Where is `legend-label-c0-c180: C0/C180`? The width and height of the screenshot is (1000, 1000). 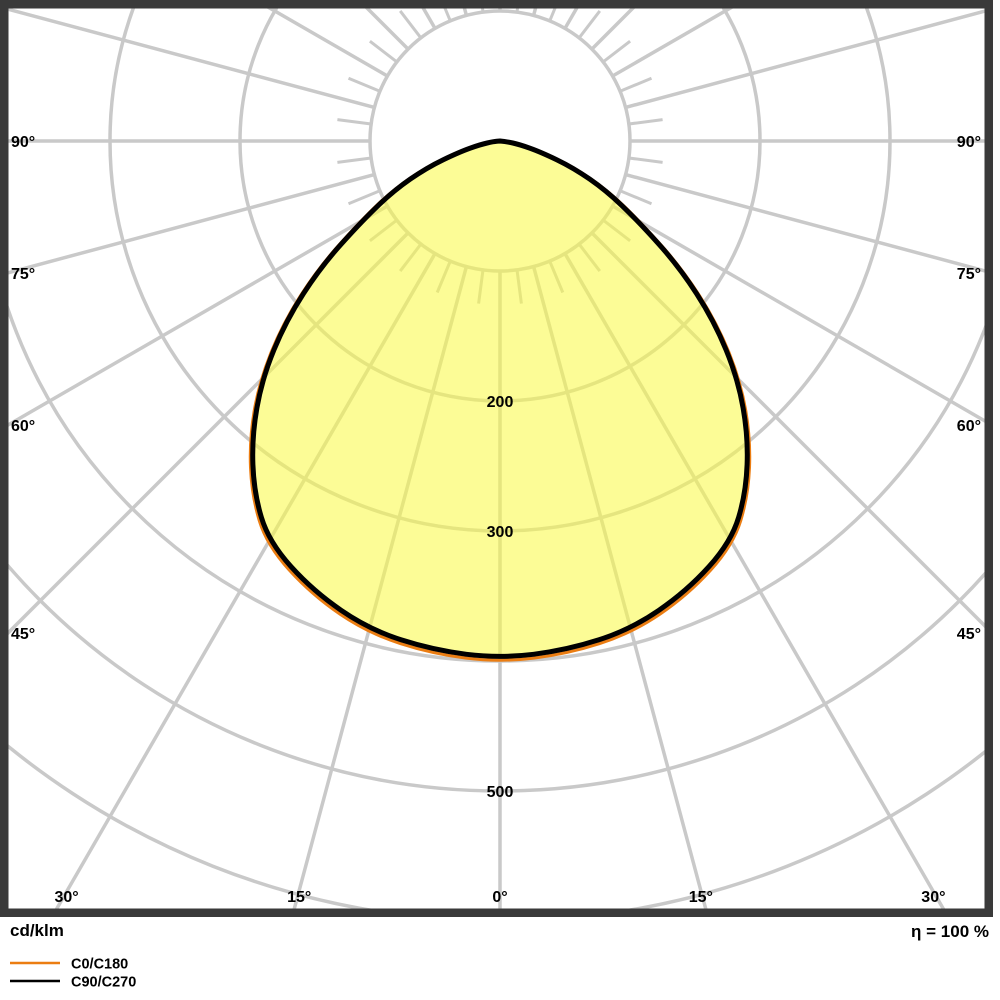
legend-label-c0-c180: C0/C180 is located at coordinates (99, 965).